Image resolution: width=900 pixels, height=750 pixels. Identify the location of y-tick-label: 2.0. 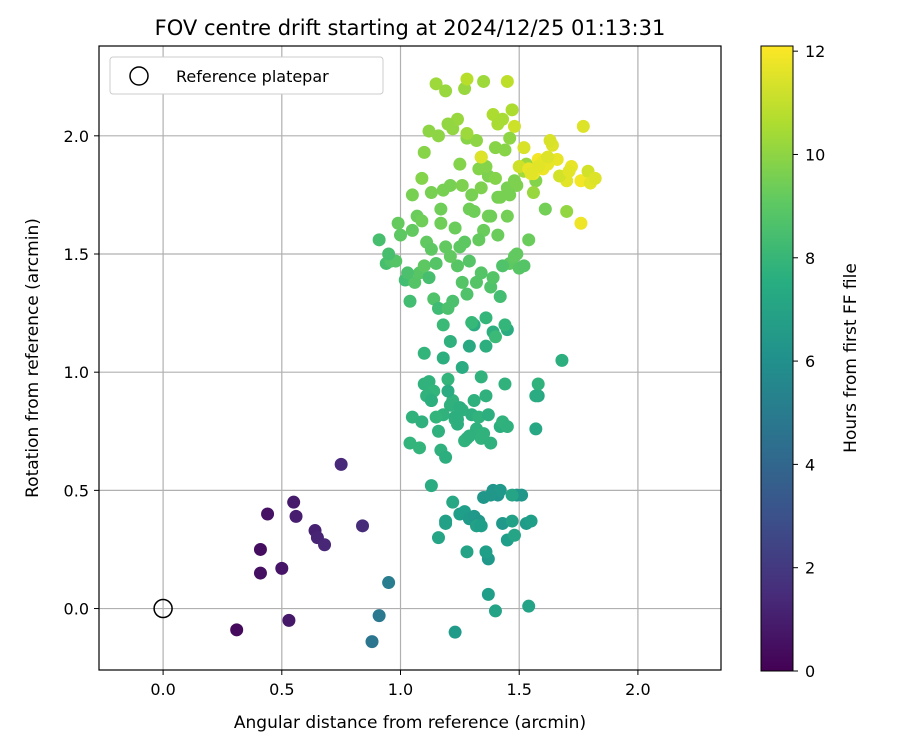
(76, 136).